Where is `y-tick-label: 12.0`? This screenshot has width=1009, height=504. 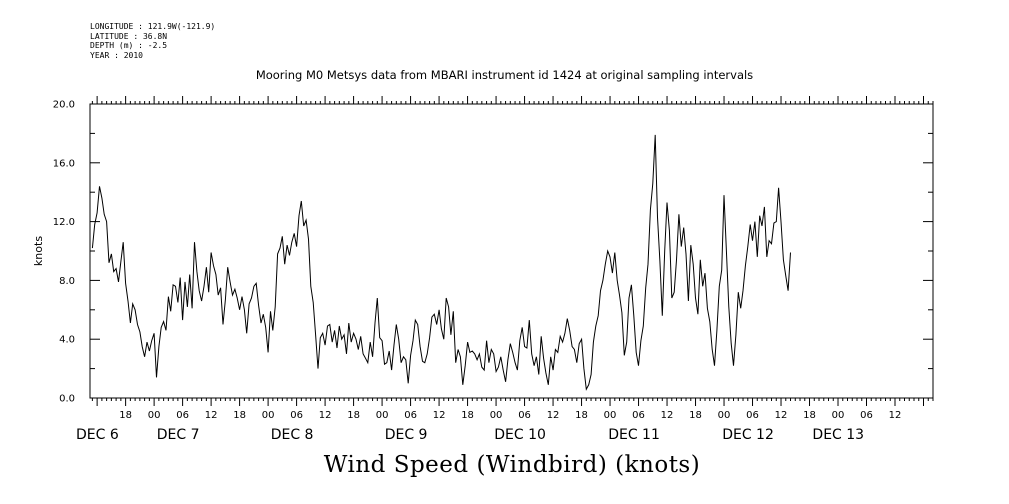 y-tick-label: 12.0 is located at coordinates (64, 222).